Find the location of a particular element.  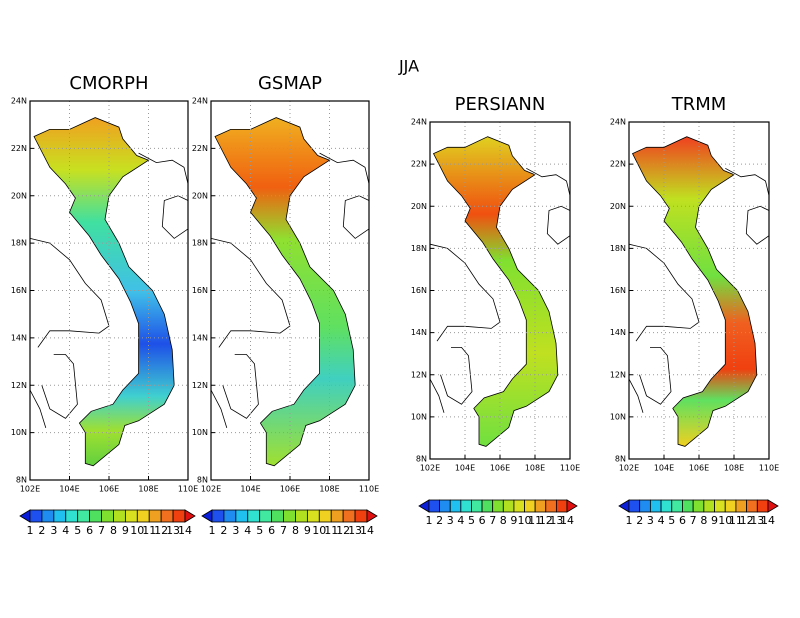

panel-title: GSMAP is located at coordinates (290, 83).